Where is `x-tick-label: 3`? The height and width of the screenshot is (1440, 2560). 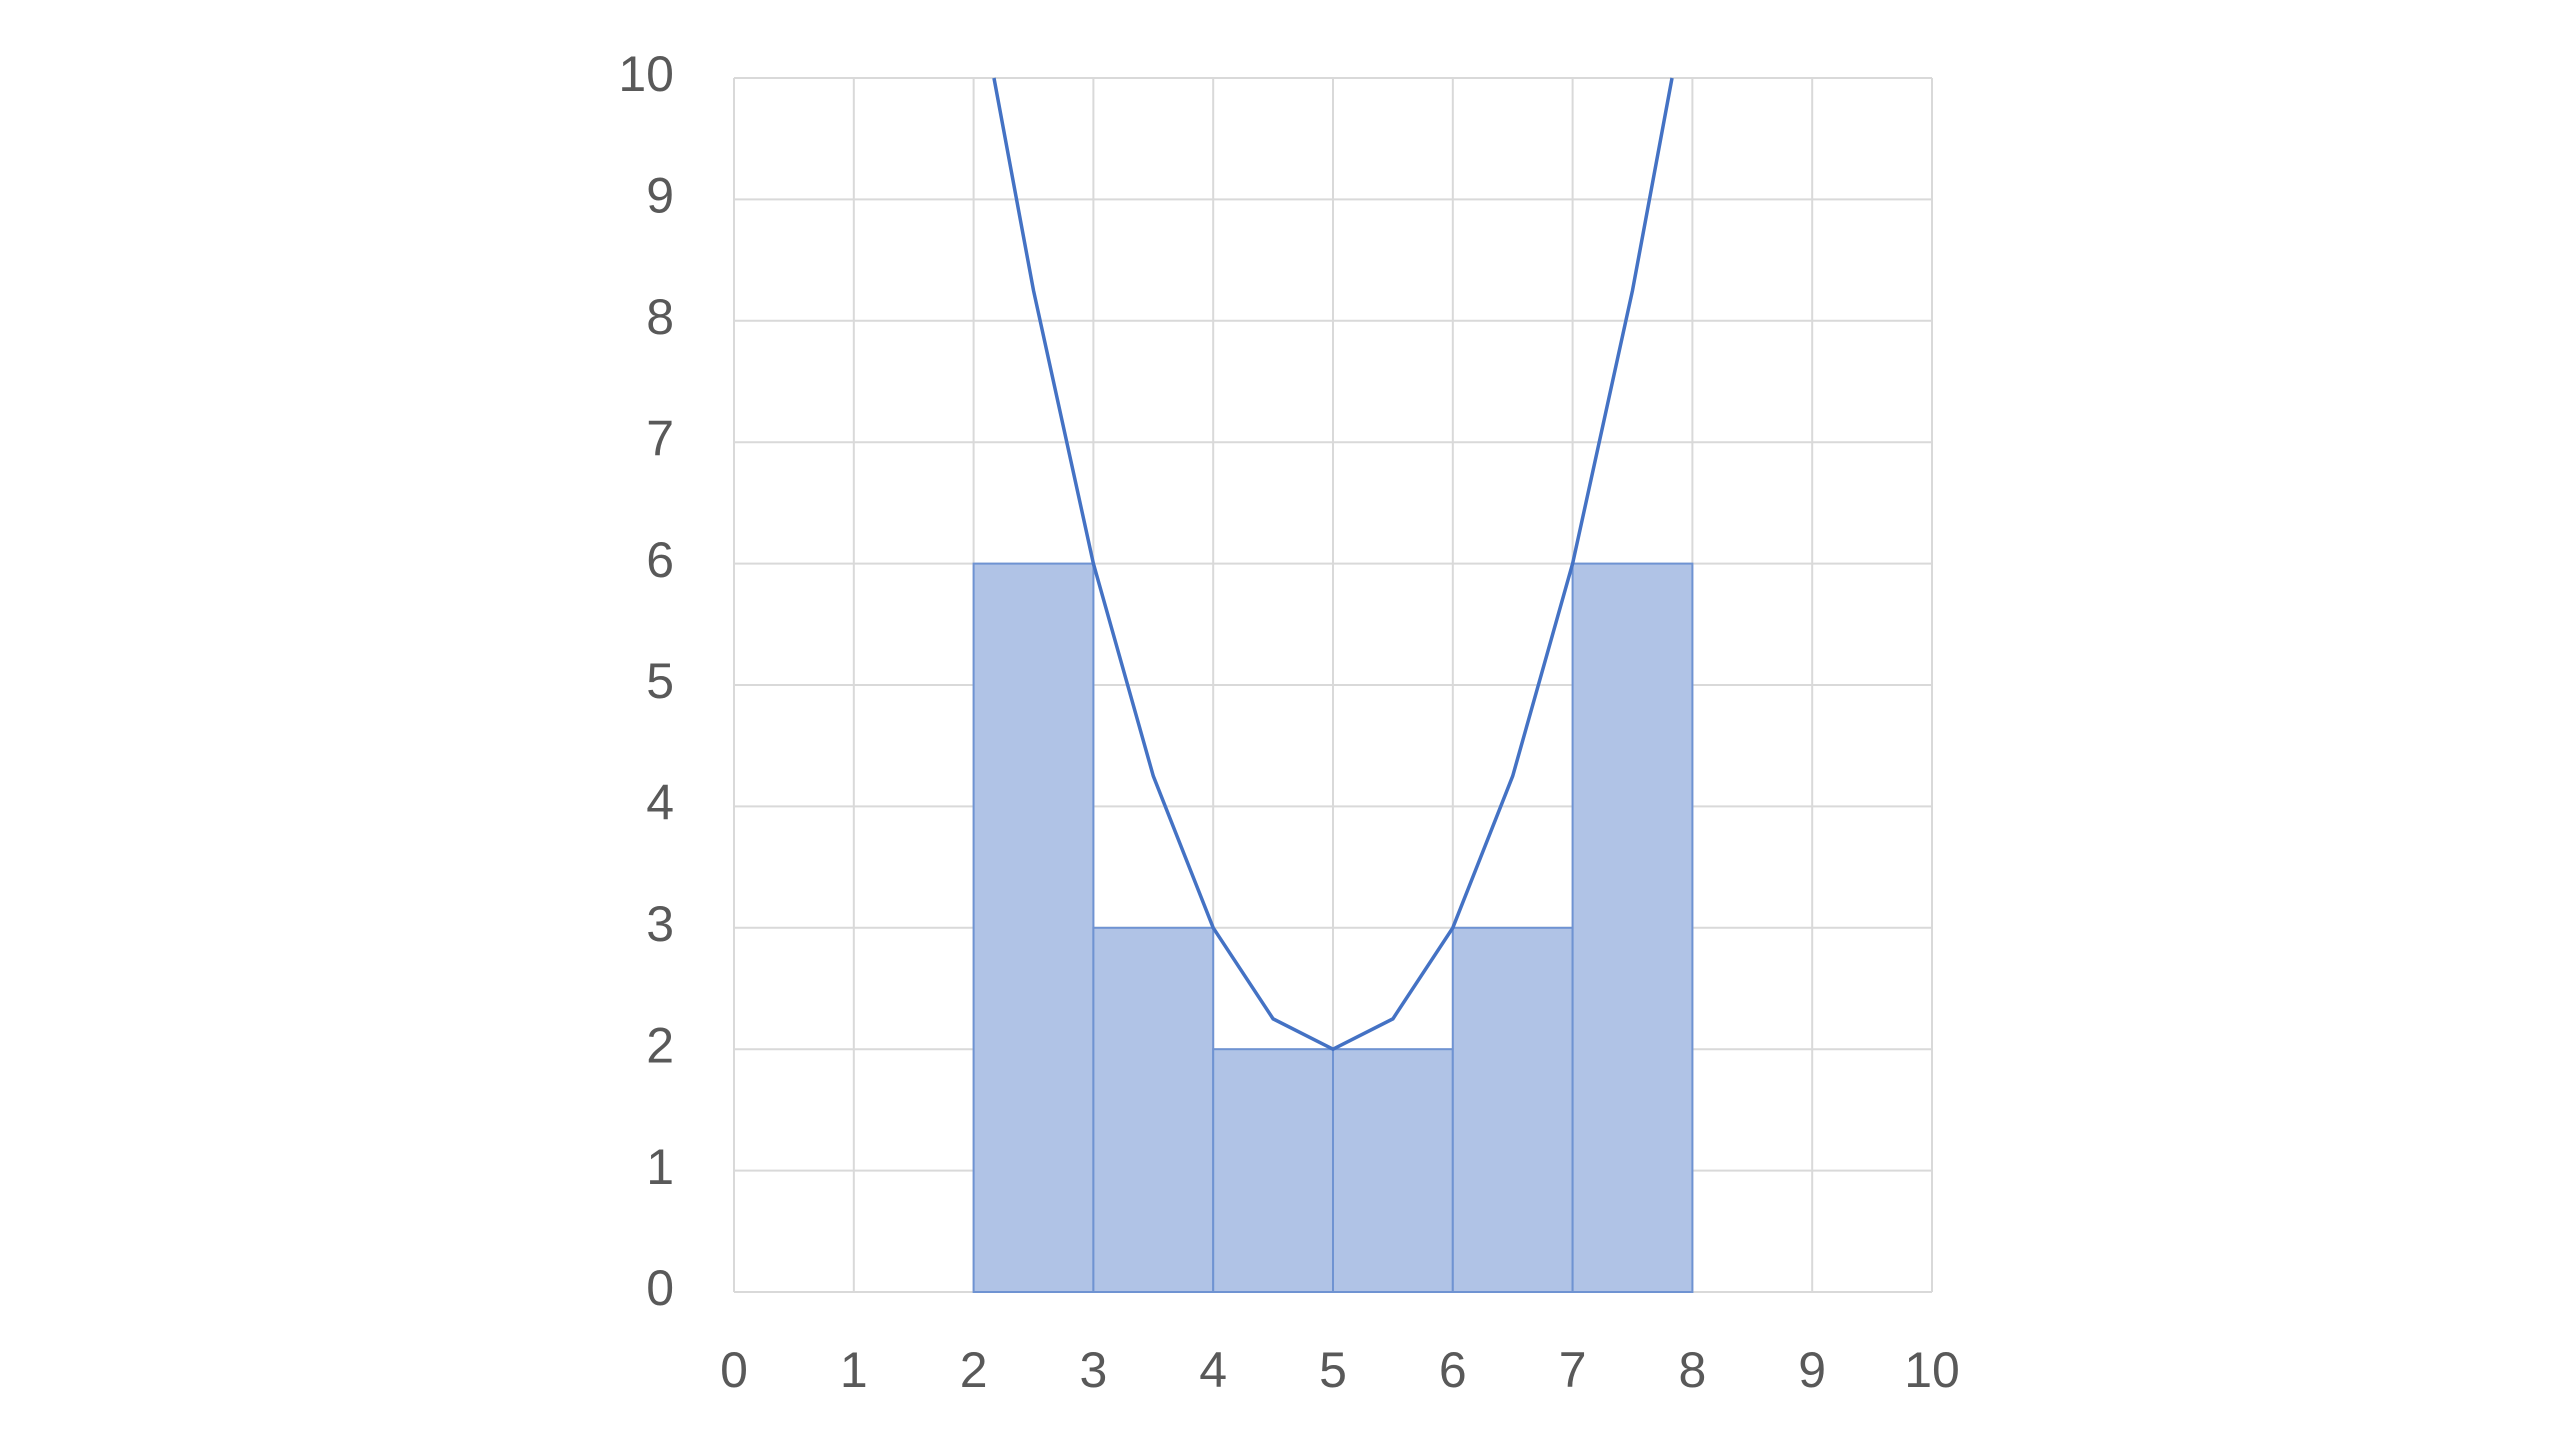
x-tick-label: 3 is located at coordinates (1093, 1370).